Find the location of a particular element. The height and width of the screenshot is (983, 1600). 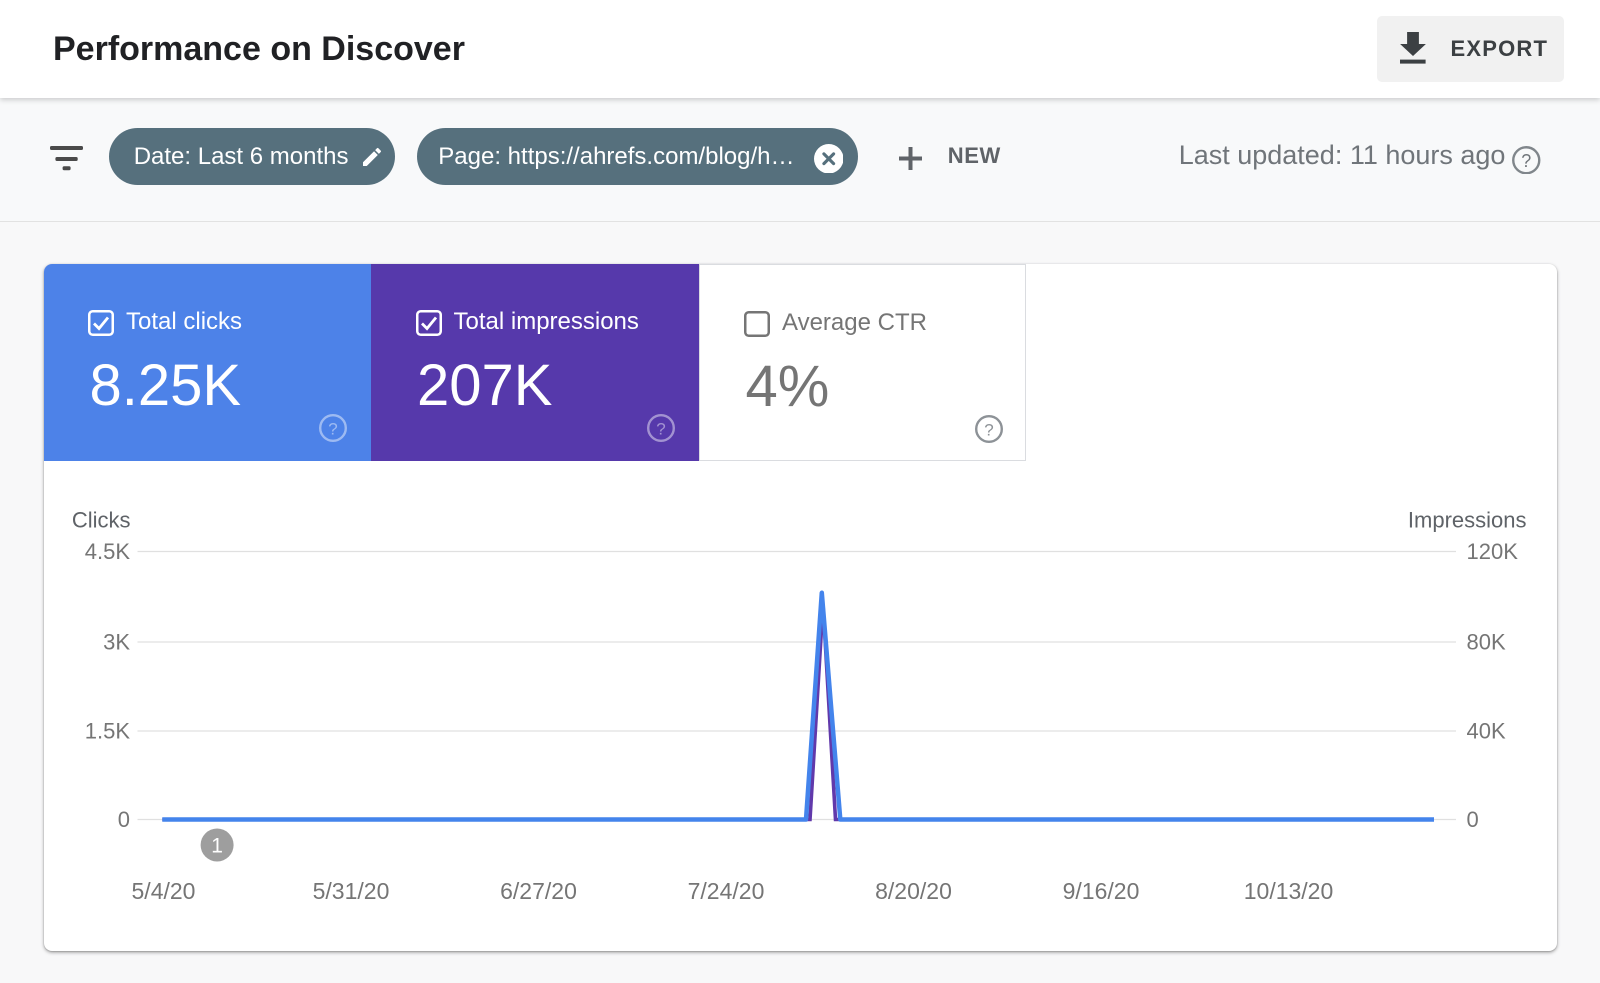

svg-text: 6/27/20 is located at coordinates (538, 891).